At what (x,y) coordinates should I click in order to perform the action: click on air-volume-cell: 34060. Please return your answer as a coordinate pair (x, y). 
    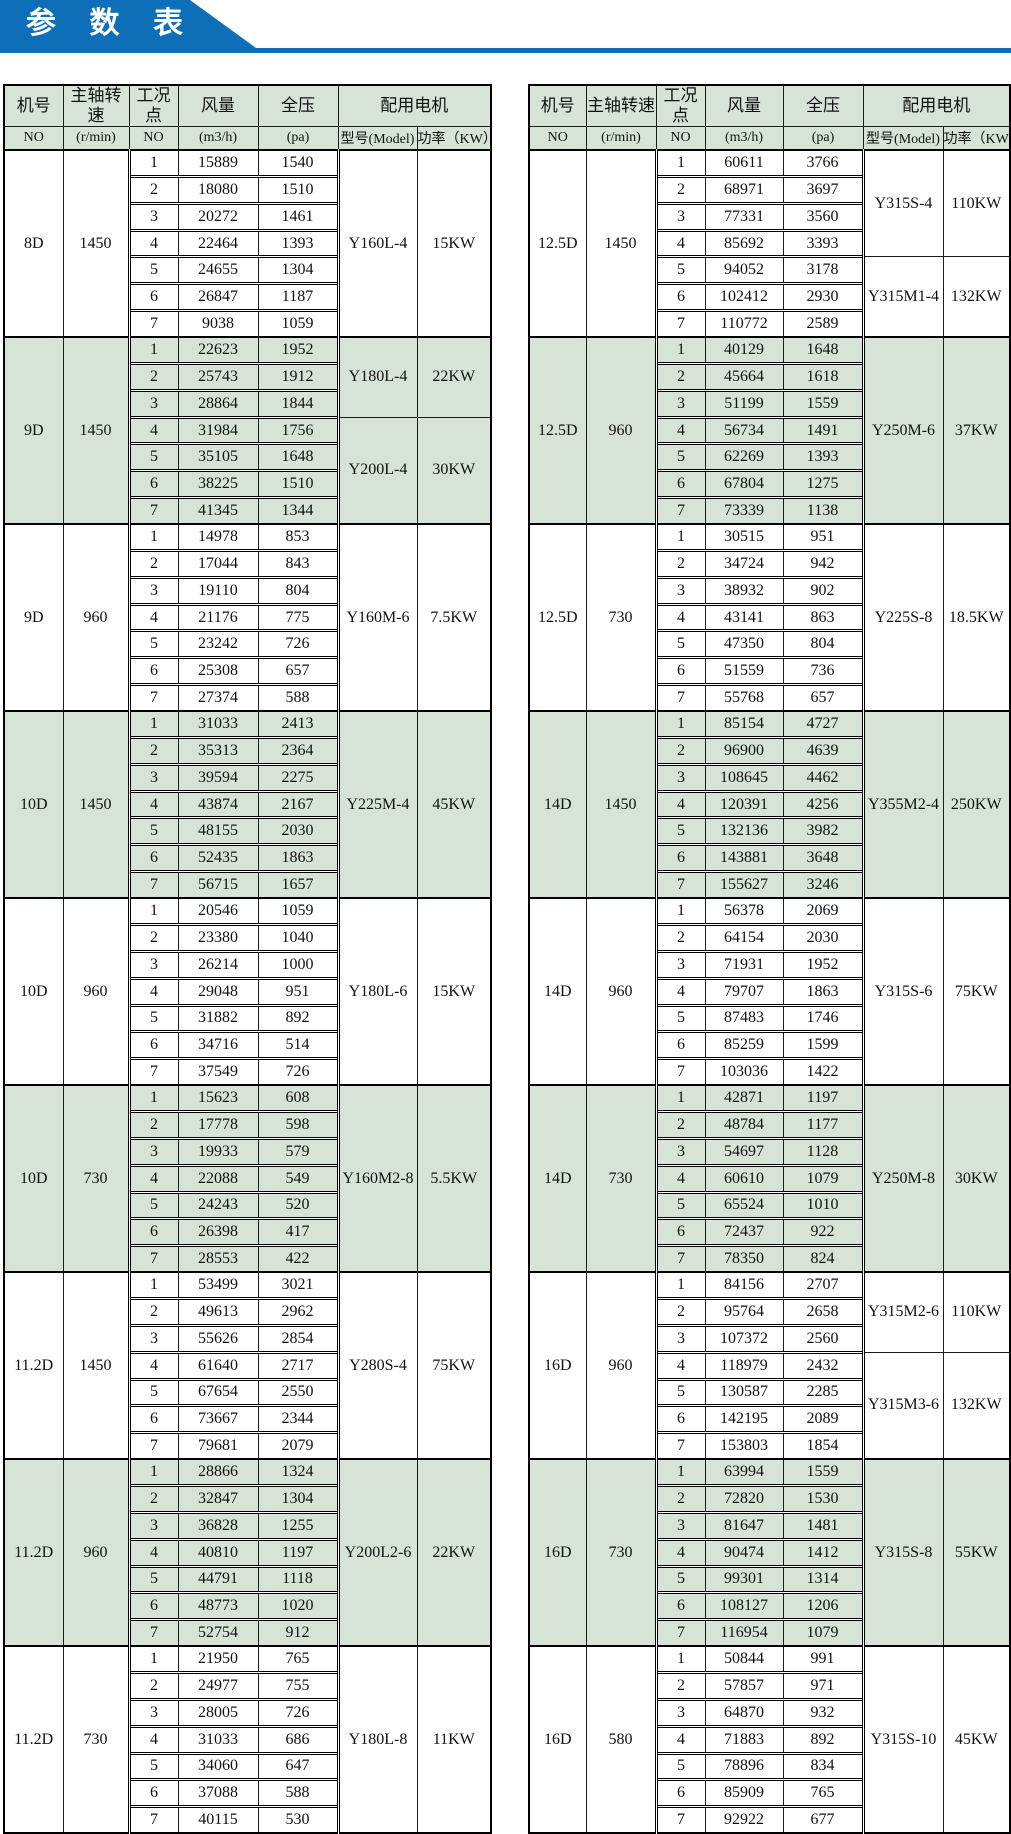
    Looking at the image, I should click on (218, 1766).